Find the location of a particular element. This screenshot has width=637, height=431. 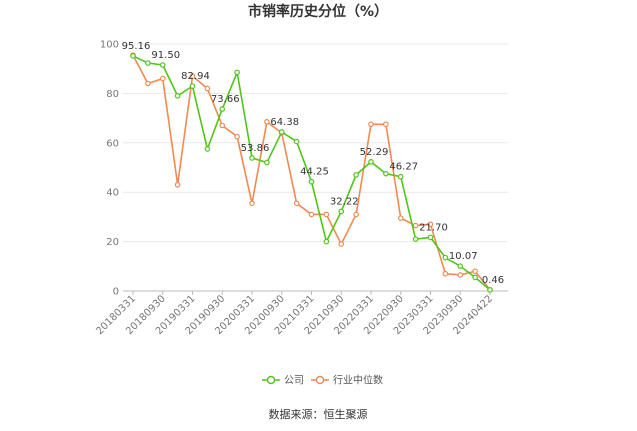

data-label: 46.27 is located at coordinates (403, 167).